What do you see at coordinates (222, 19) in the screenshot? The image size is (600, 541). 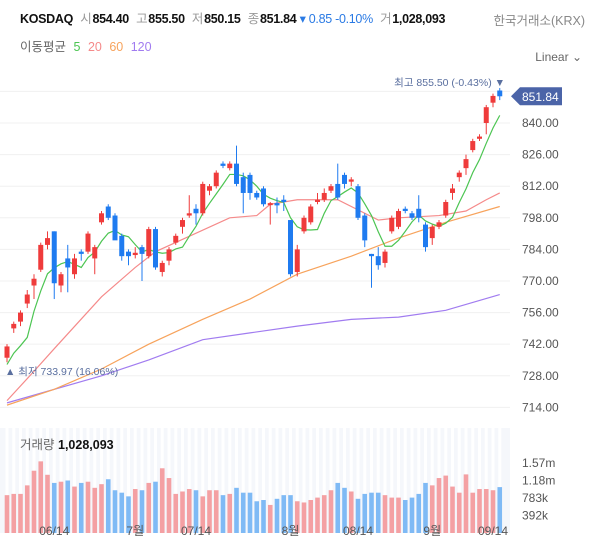 I see `low-value: 850.15` at bounding box center [222, 19].